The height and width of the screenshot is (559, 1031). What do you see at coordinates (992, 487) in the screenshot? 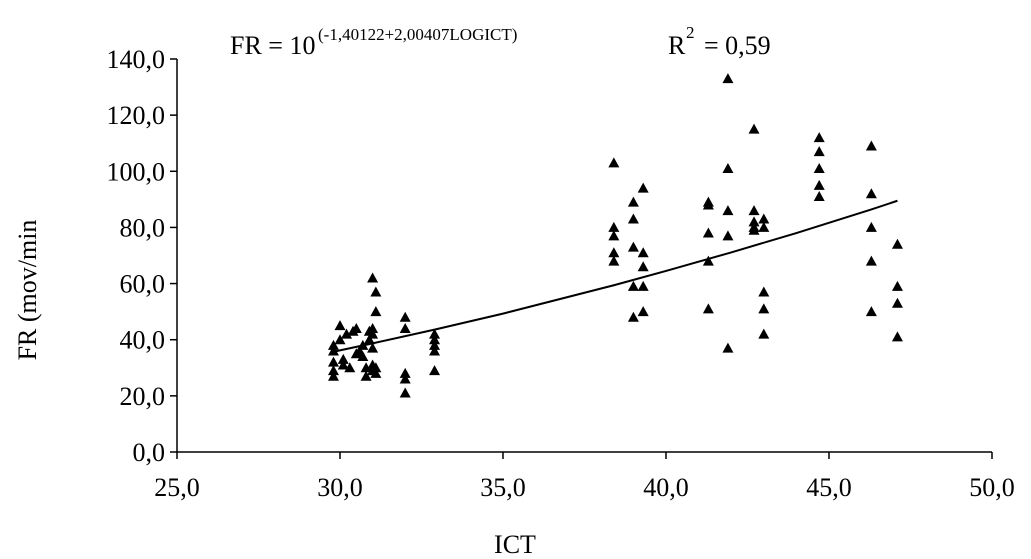
I see `x-tick-label: 50,0` at bounding box center [992, 487].